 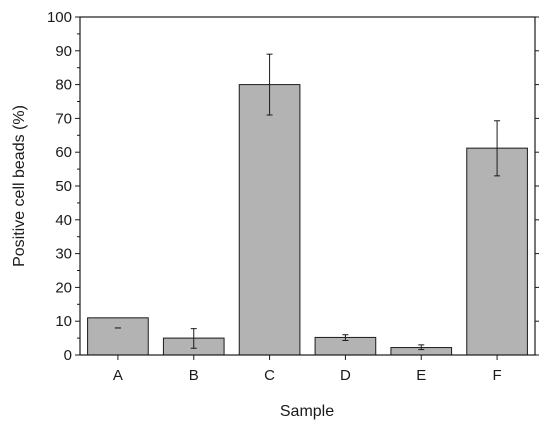 What do you see at coordinates (63, 321) in the screenshot?
I see `y-tick-label-10: 10` at bounding box center [63, 321].